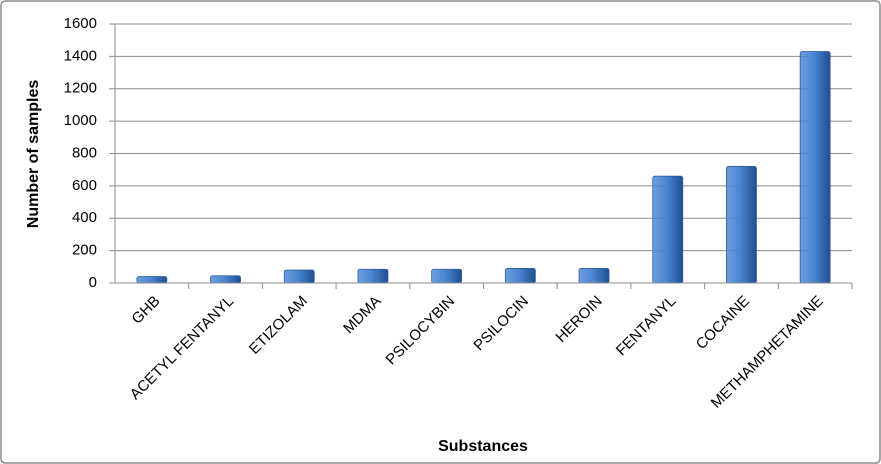  Describe the element at coordinates (84, 152) in the screenshot. I see `y-tick-label: 800` at that location.